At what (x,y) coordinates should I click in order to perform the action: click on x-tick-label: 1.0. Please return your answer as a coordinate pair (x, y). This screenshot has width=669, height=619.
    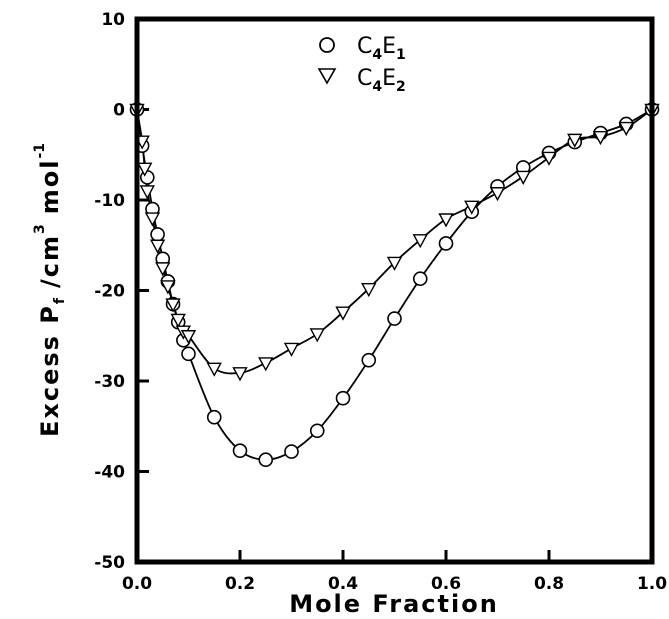
    Looking at the image, I should click on (652, 584).